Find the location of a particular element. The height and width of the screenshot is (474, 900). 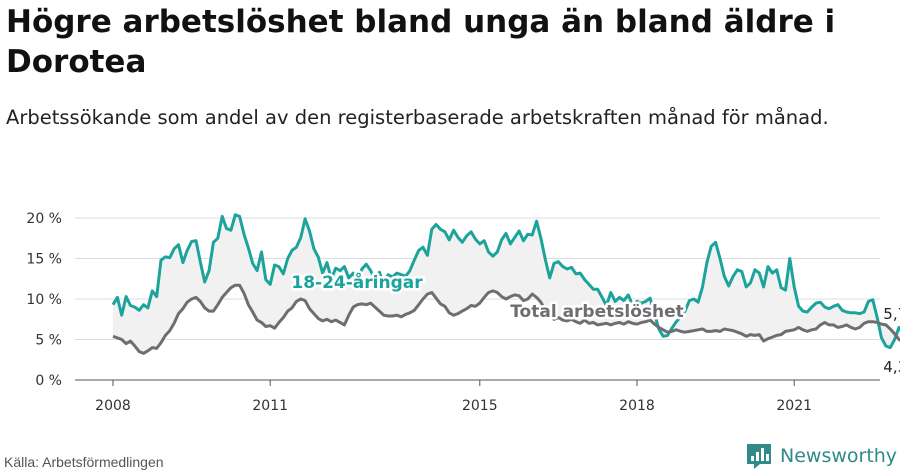

total-end-label: 4,3 % is located at coordinates (891, 367).